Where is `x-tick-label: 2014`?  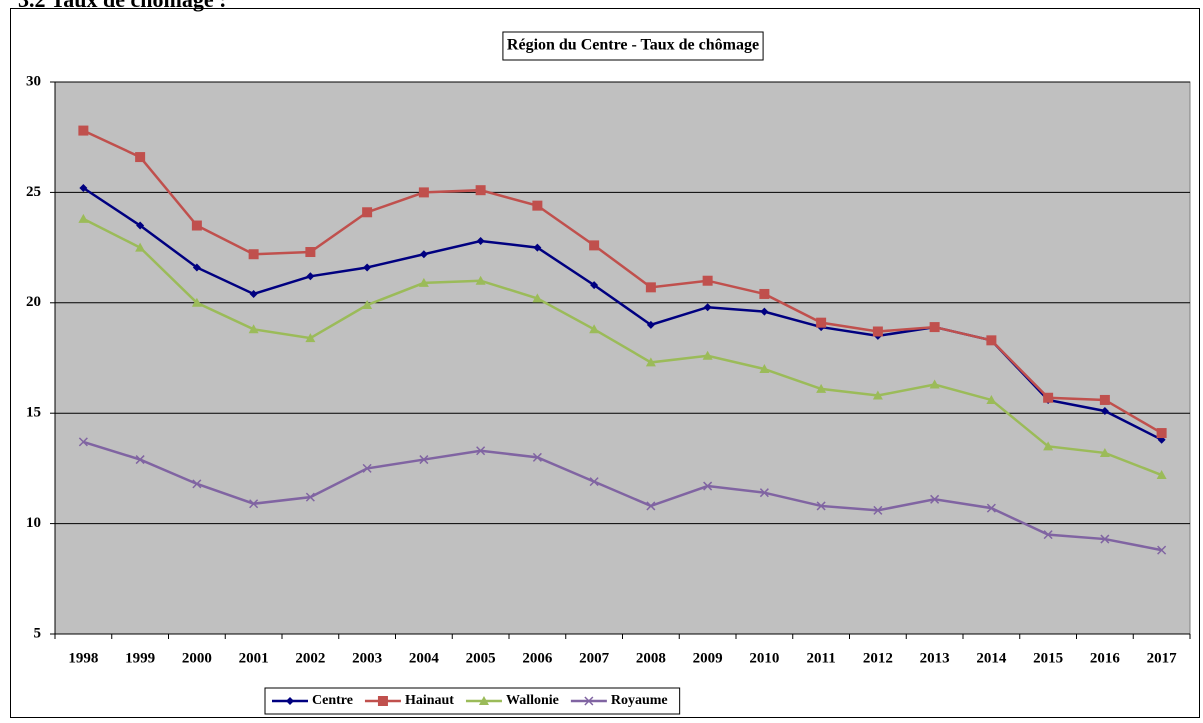 x-tick-label: 2014 is located at coordinates (991, 658).